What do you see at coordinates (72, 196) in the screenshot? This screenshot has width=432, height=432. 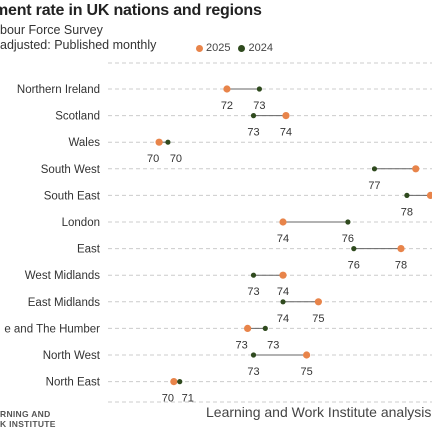 I see `category-label-south-east: South East` at bounding box center [72, 196].